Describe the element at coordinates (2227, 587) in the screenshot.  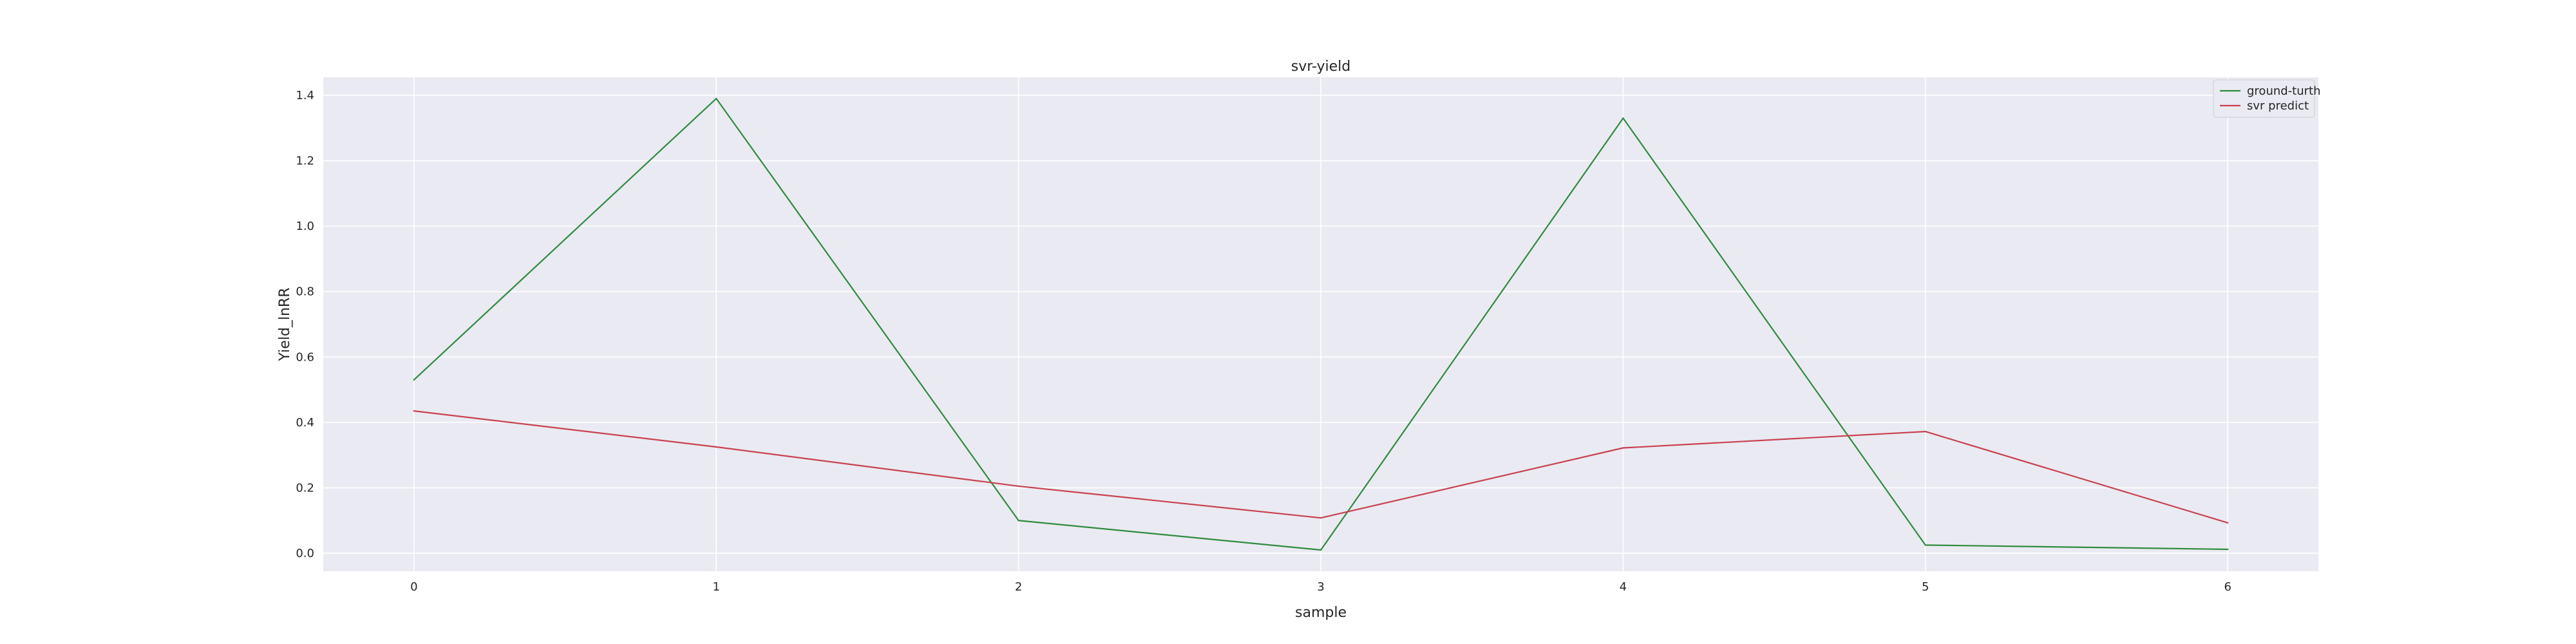
I see `x-tick-label: 6` at that location.